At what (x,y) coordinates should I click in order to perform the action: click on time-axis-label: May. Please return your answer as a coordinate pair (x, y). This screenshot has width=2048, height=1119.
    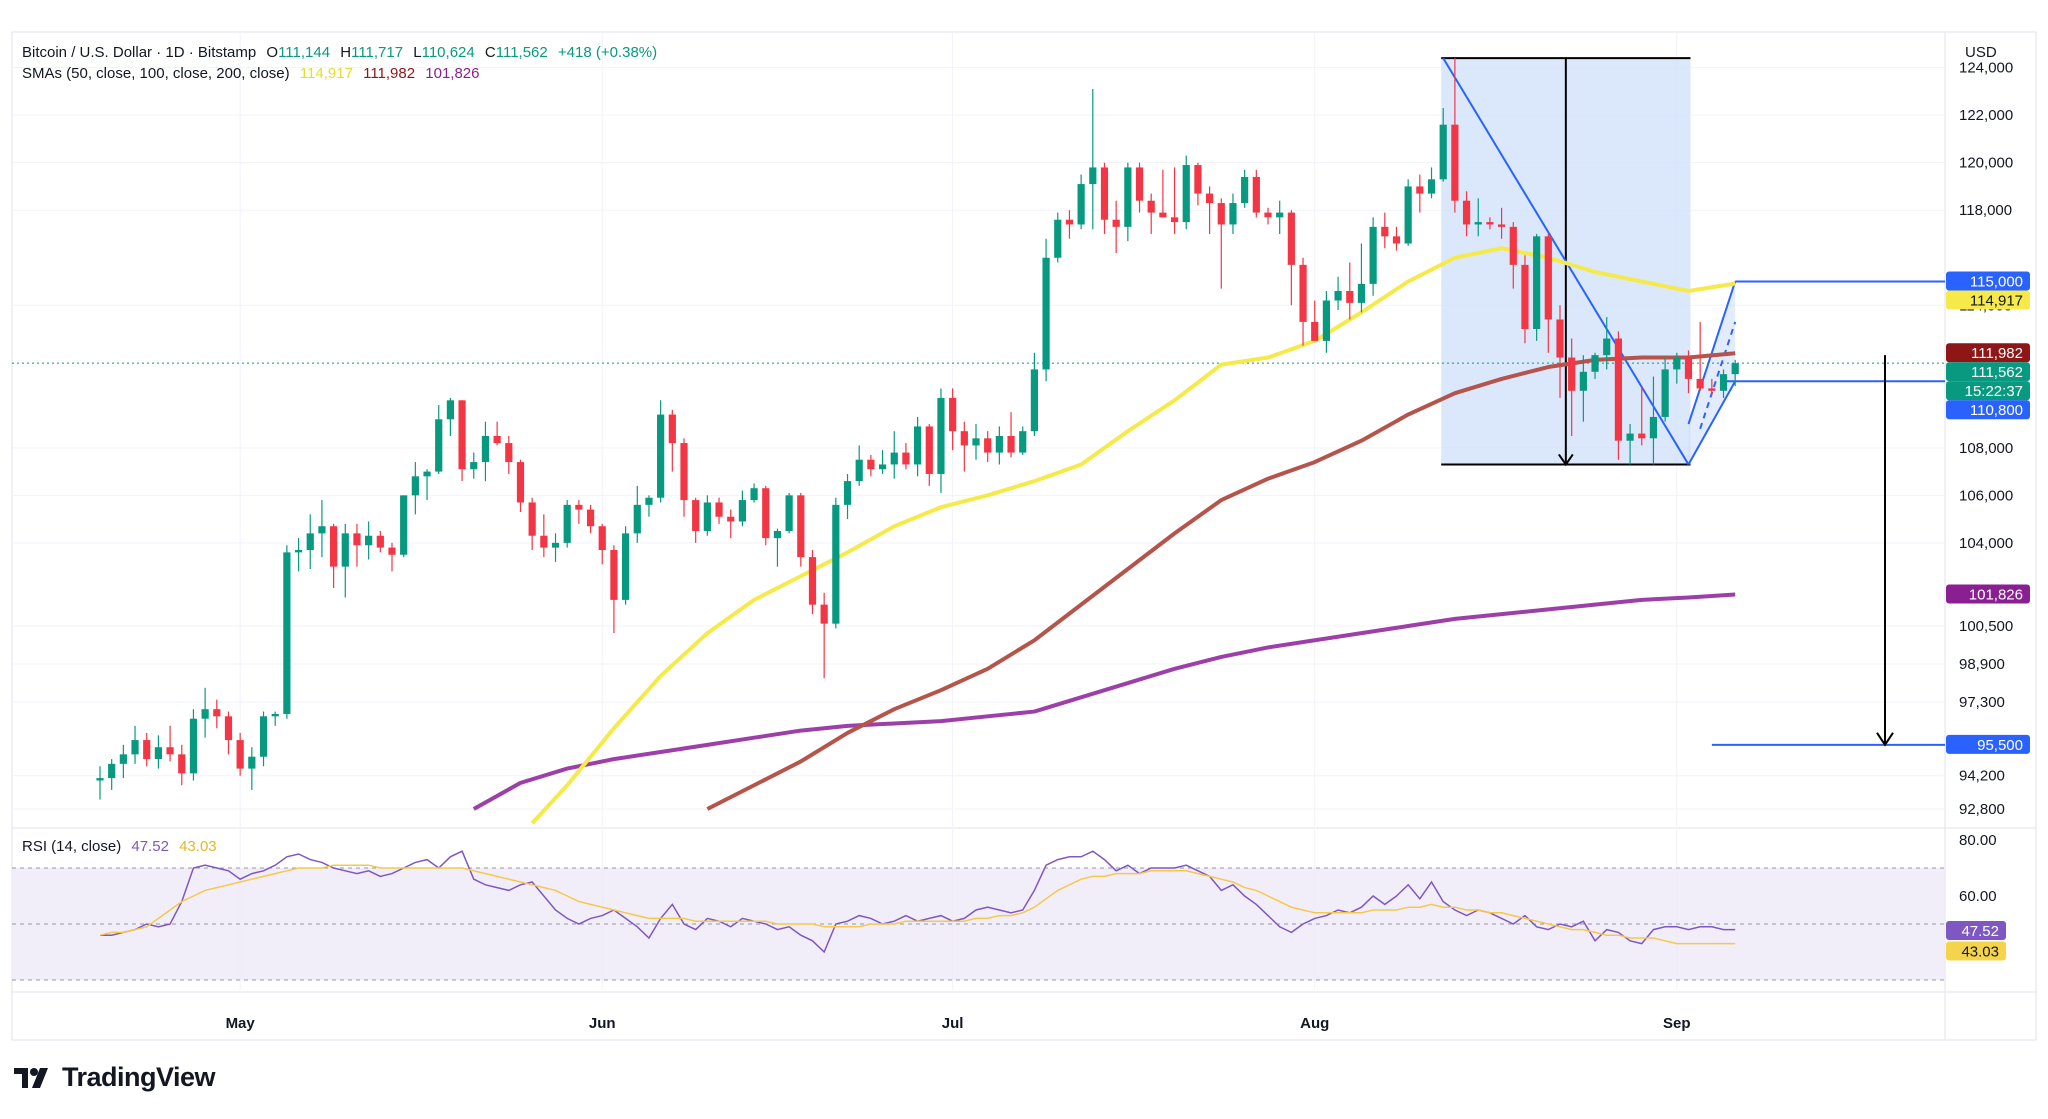
    Looking at the image, I should click on (241, 1023).